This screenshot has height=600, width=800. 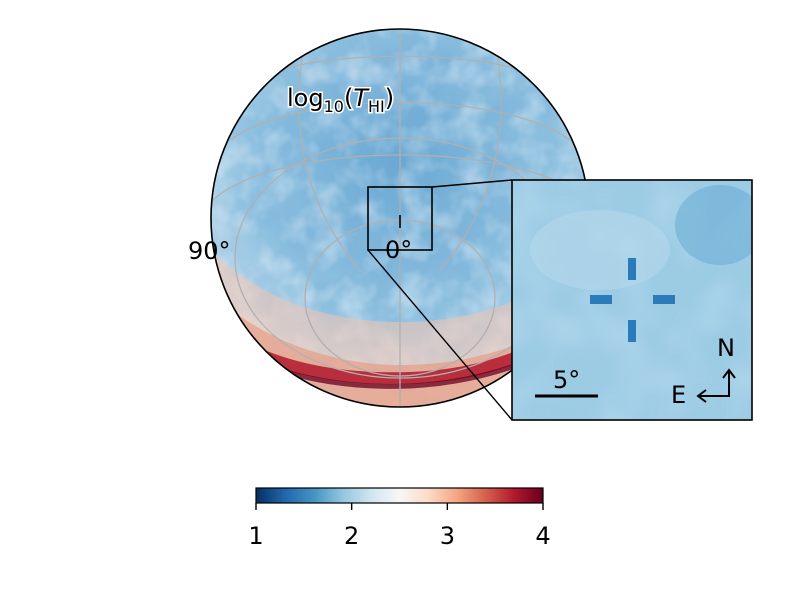 What do you see at coordinates (632, 331) in the screenshot?
I see `crosshair-bottom` at bounding box center [632, 331].